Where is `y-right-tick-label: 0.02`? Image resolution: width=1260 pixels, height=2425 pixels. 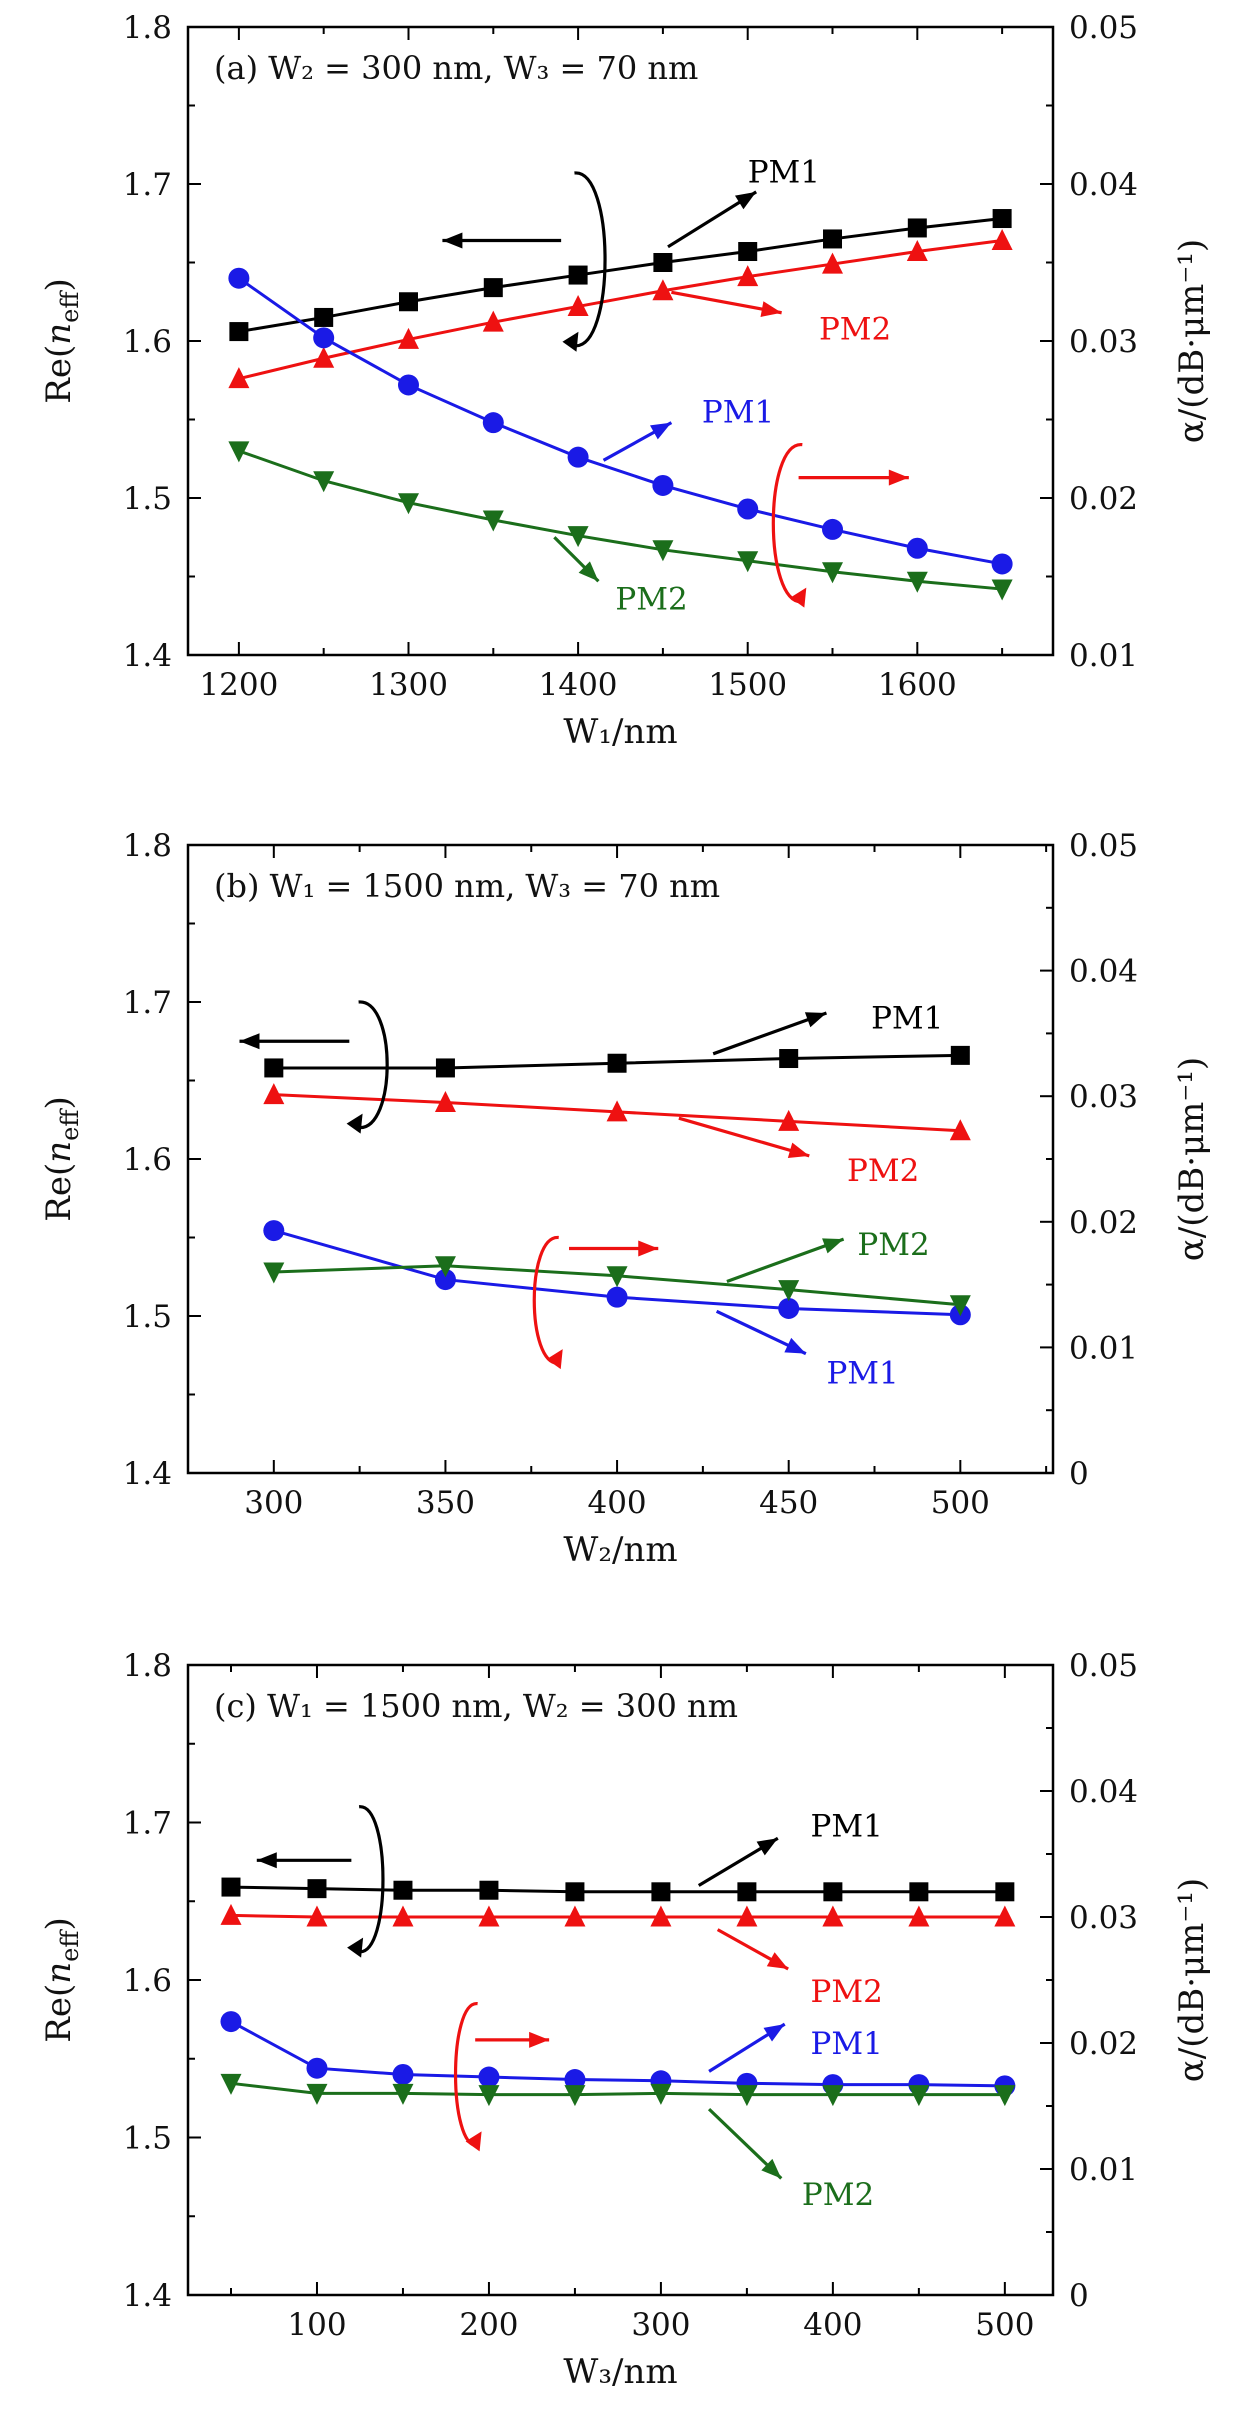
y-right-tick-label: 0.02 is located at coordinates (1103, 1223).